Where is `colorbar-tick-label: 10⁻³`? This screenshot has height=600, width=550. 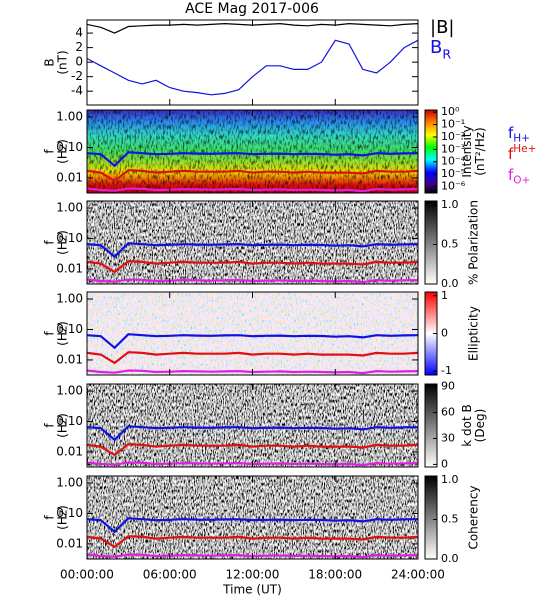 colorbar-tick-label: 10⁻³ is located at coordinates (453, 148).